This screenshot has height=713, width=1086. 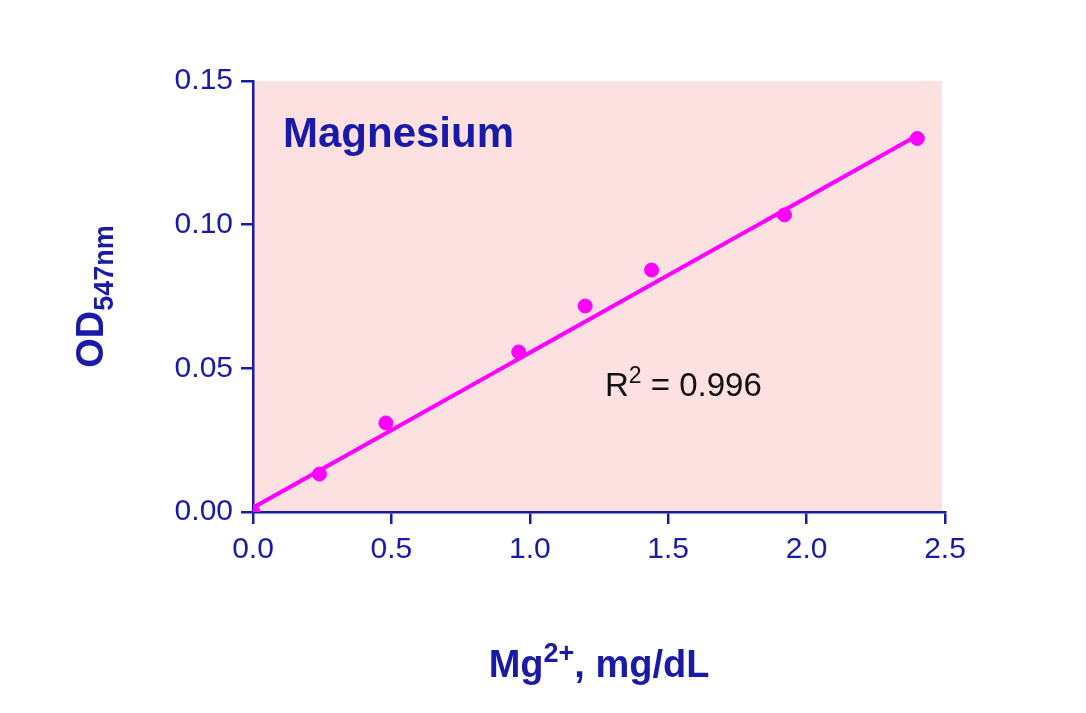 What do you see at coordinates (253, 548) in the screenshot?
I see `x-tick-label: 0.0` at bounding box center [253, 548].